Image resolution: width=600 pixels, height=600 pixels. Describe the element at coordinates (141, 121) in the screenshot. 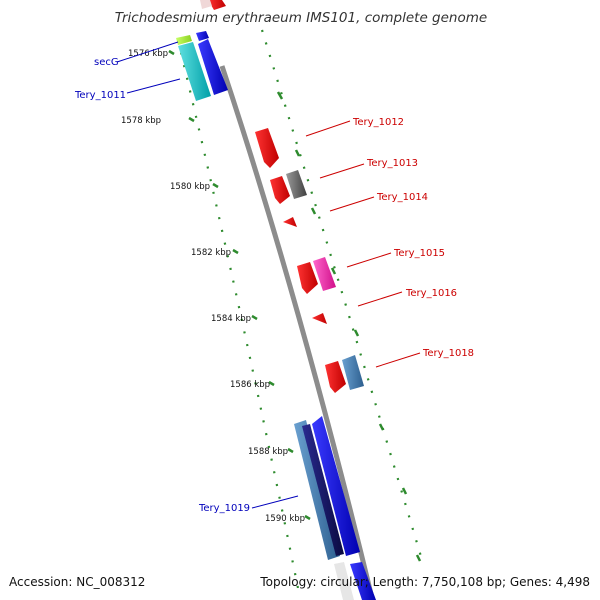

I see `tick-label: 1578 kbp` at that location.